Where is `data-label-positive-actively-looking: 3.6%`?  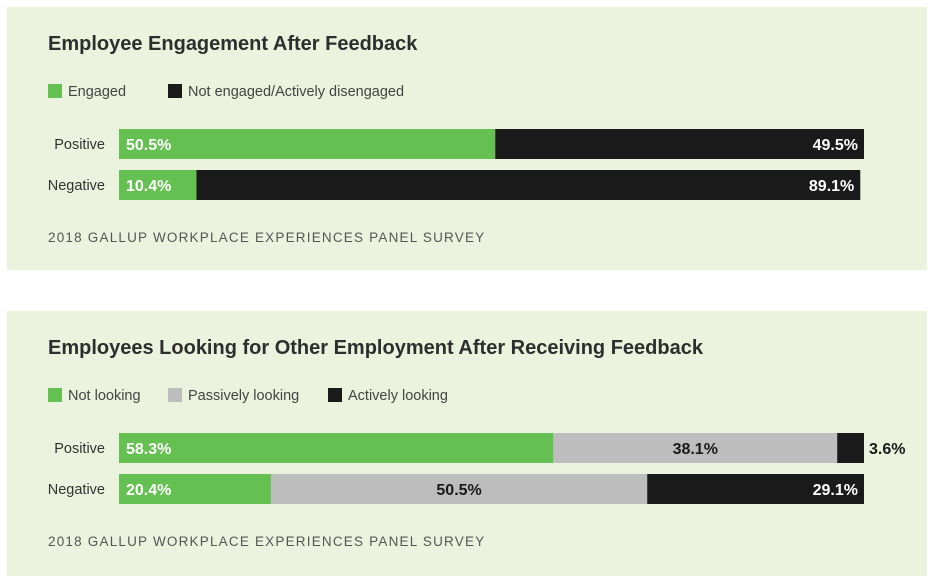
data-label-positive-actively-looking: 3.6% is located at coordinates (887, 449).